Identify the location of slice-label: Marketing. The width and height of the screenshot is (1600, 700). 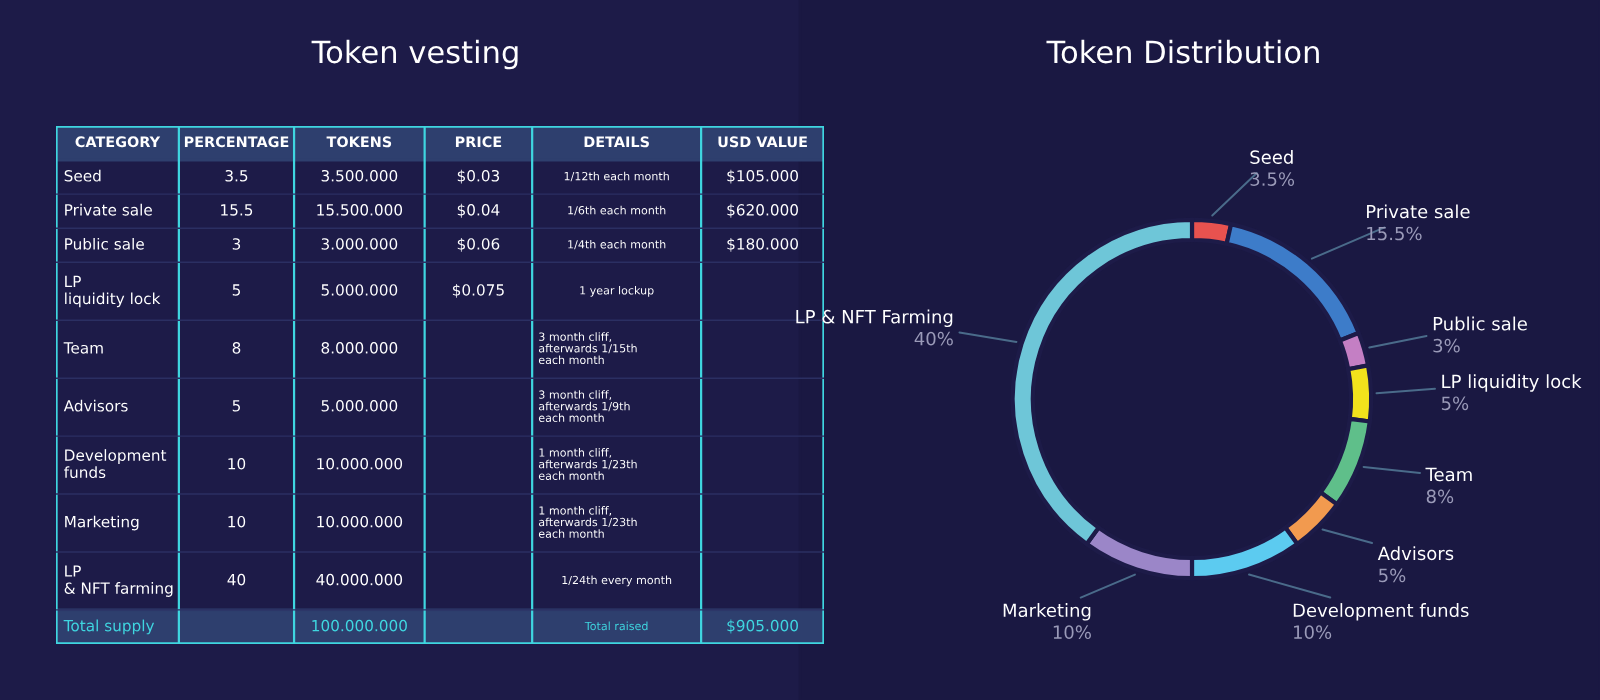
(1047, 612).